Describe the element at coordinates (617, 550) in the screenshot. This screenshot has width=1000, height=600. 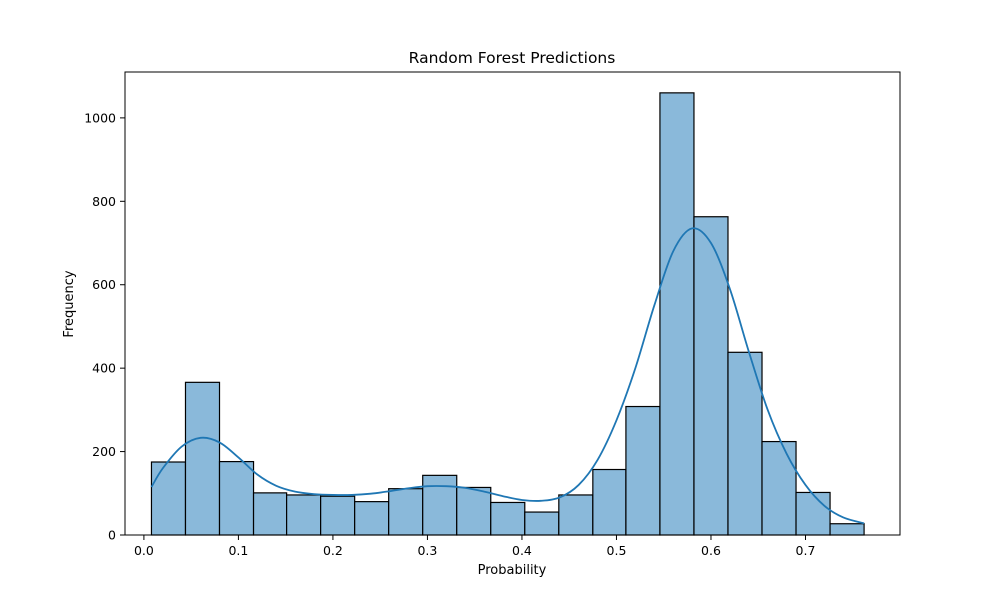
I see `x-tick-label: 0.5` at that location.